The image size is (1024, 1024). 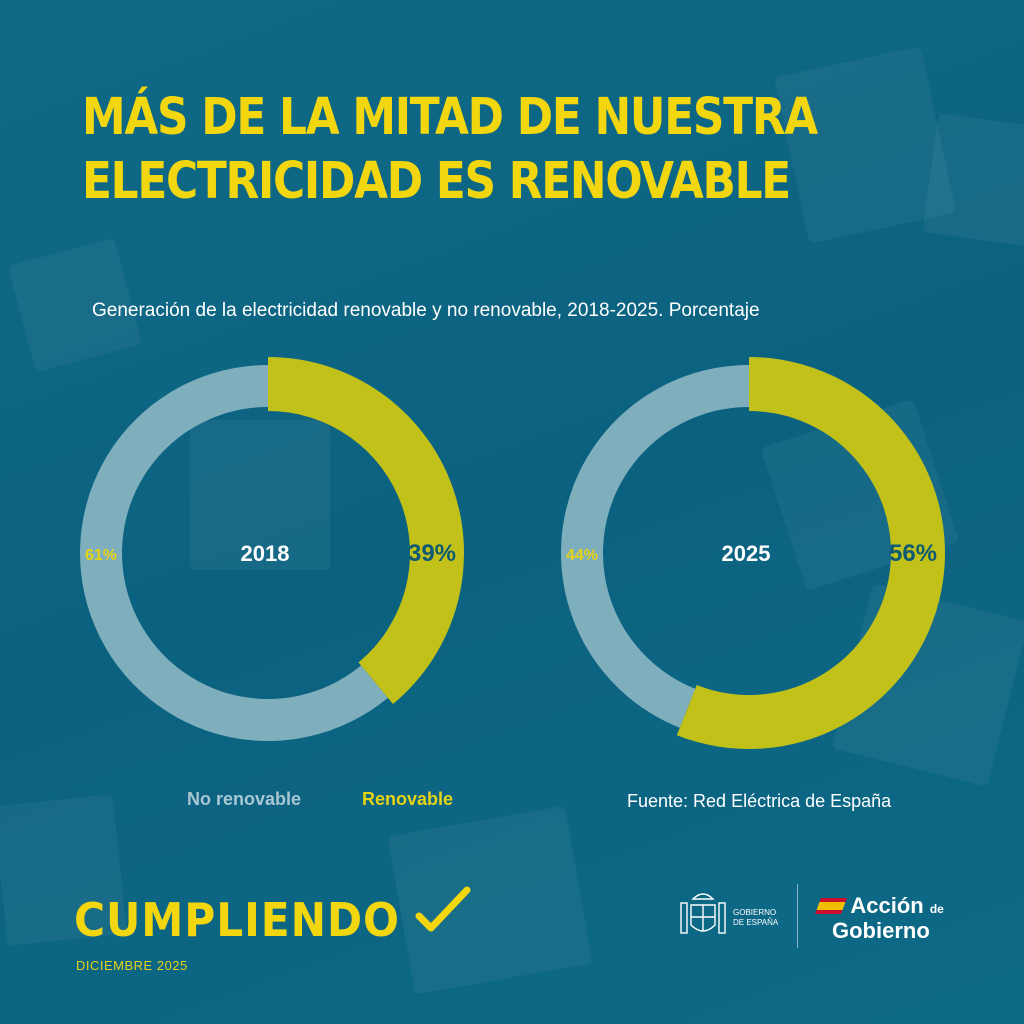 What do you see at coordinates (237, 920) in the screenshot?
I see `brand-logo-text: CUMPLIENDO` at bounding box center [237, 920].